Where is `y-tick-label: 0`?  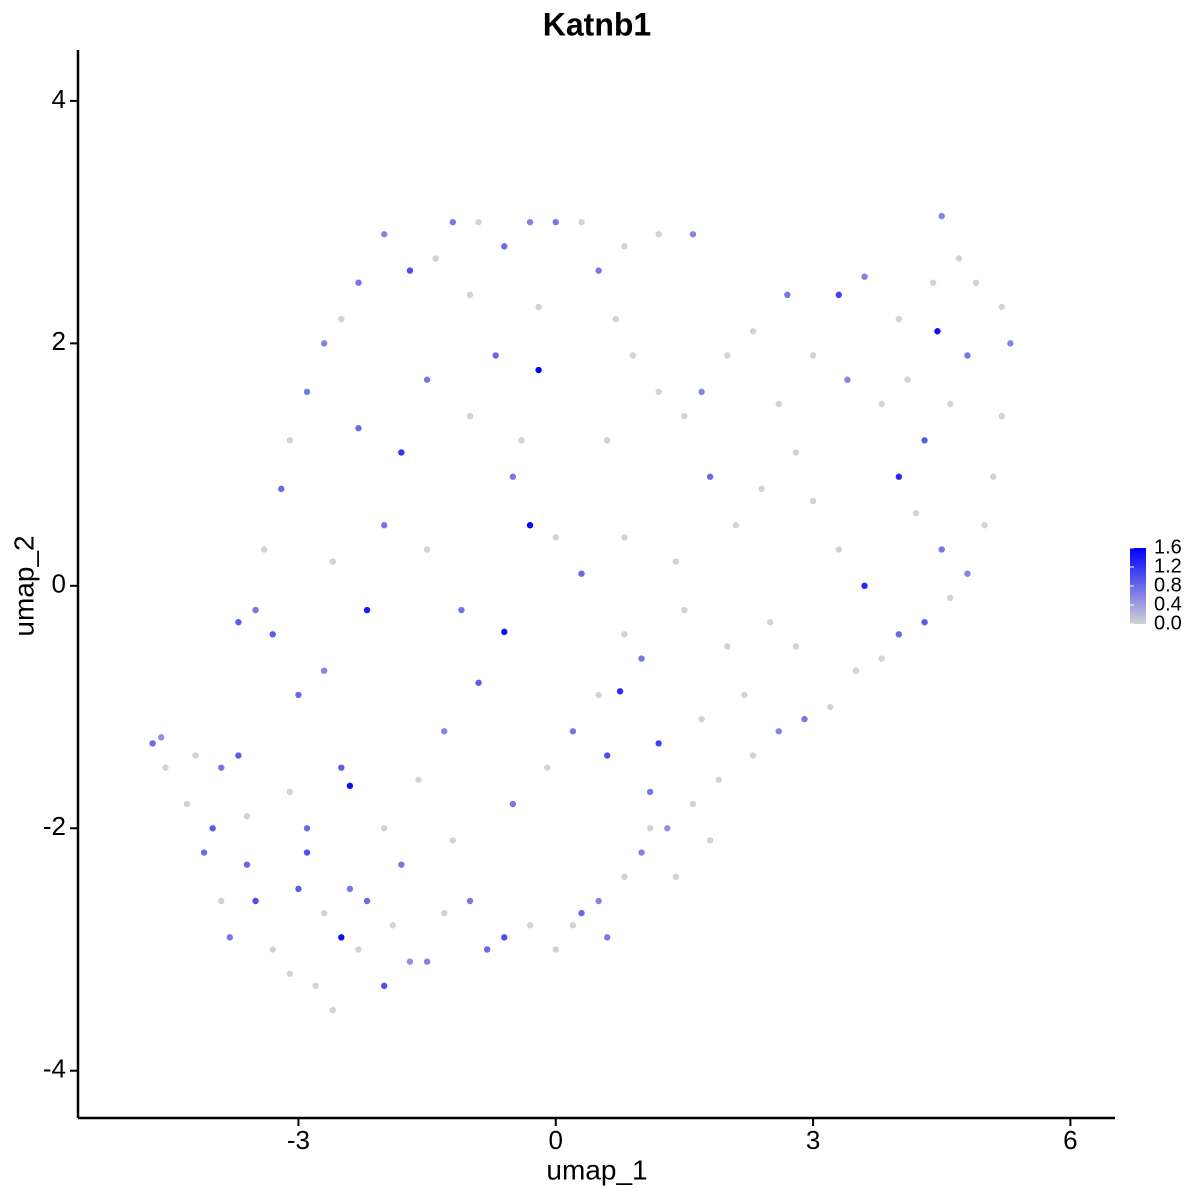 y-tick-label: 0 is located at coordinates (59, 584).